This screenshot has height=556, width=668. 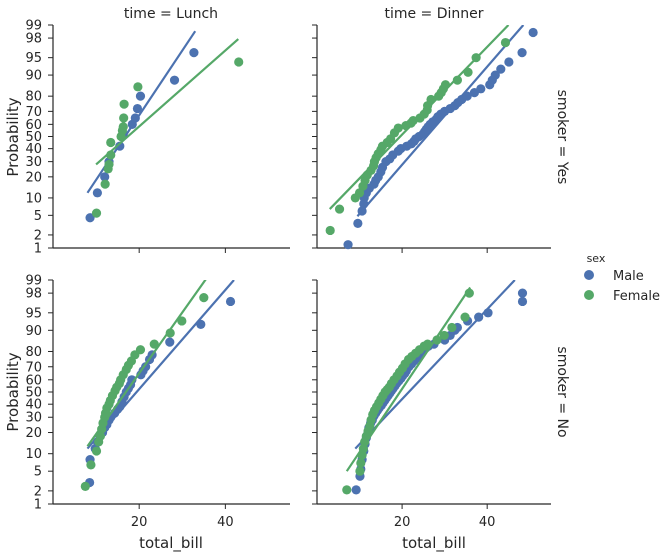 What do you see at coordinates (38, 505) in the screenshot?
I see `y-tick-label: 1` at bounding box center [38, 505].